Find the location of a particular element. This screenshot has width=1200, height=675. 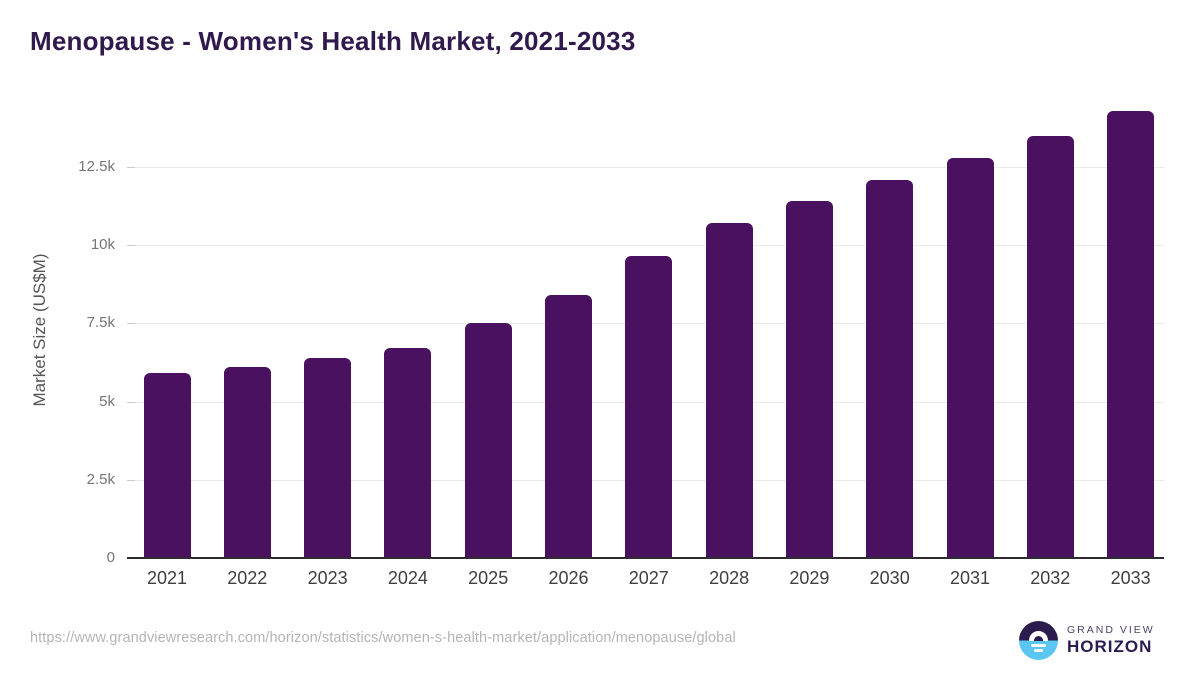

x-axis-line is located at coordinates (645, 558).